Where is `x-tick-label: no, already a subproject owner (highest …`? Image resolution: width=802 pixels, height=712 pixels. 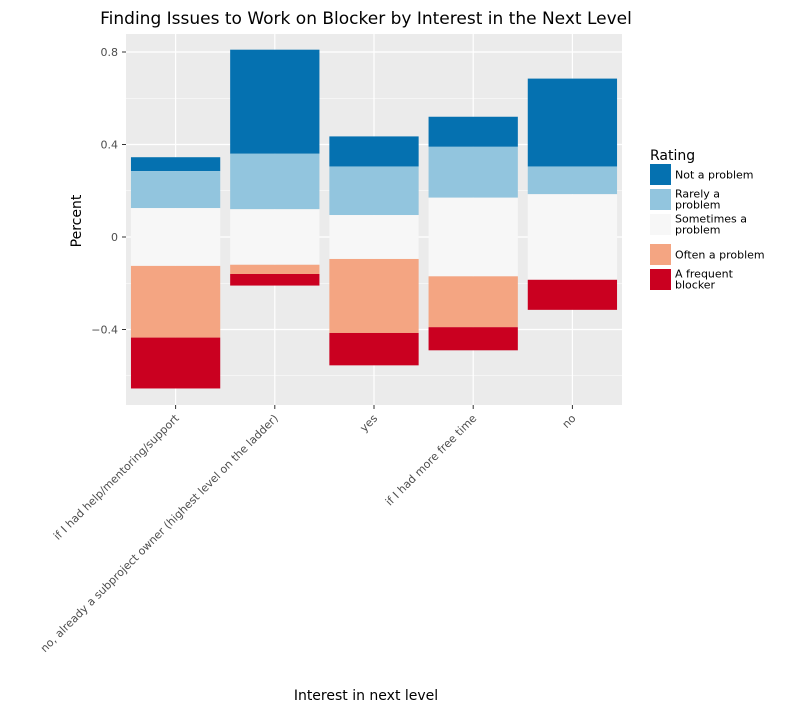
x-tick-label: no, already a subproject owner (highest … is located at coordinates (159, 533).